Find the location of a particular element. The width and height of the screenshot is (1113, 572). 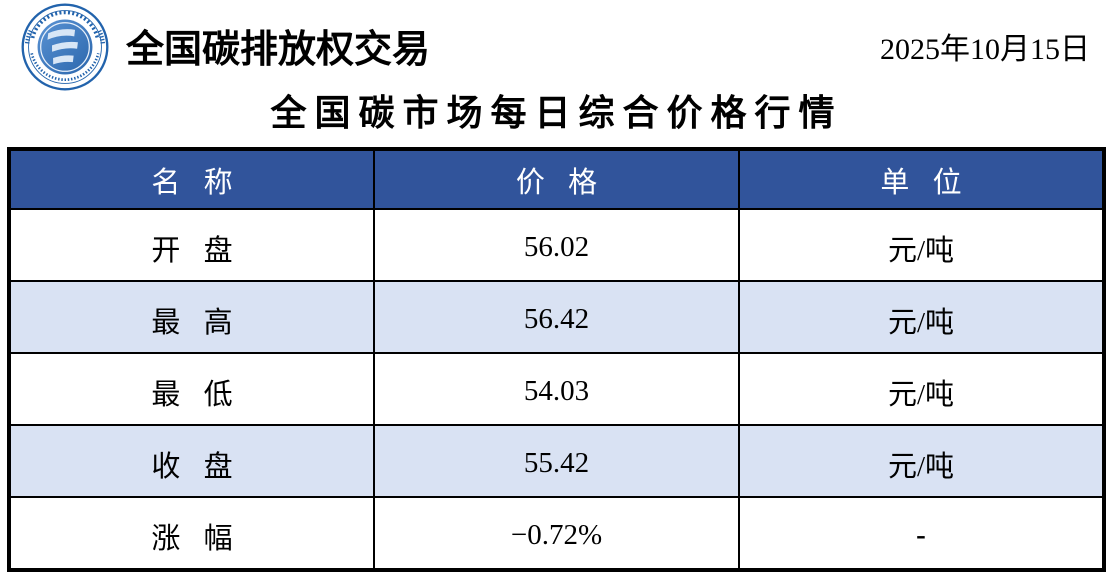

row-price-cell: 56.02 is located at coordinates (556, 245).